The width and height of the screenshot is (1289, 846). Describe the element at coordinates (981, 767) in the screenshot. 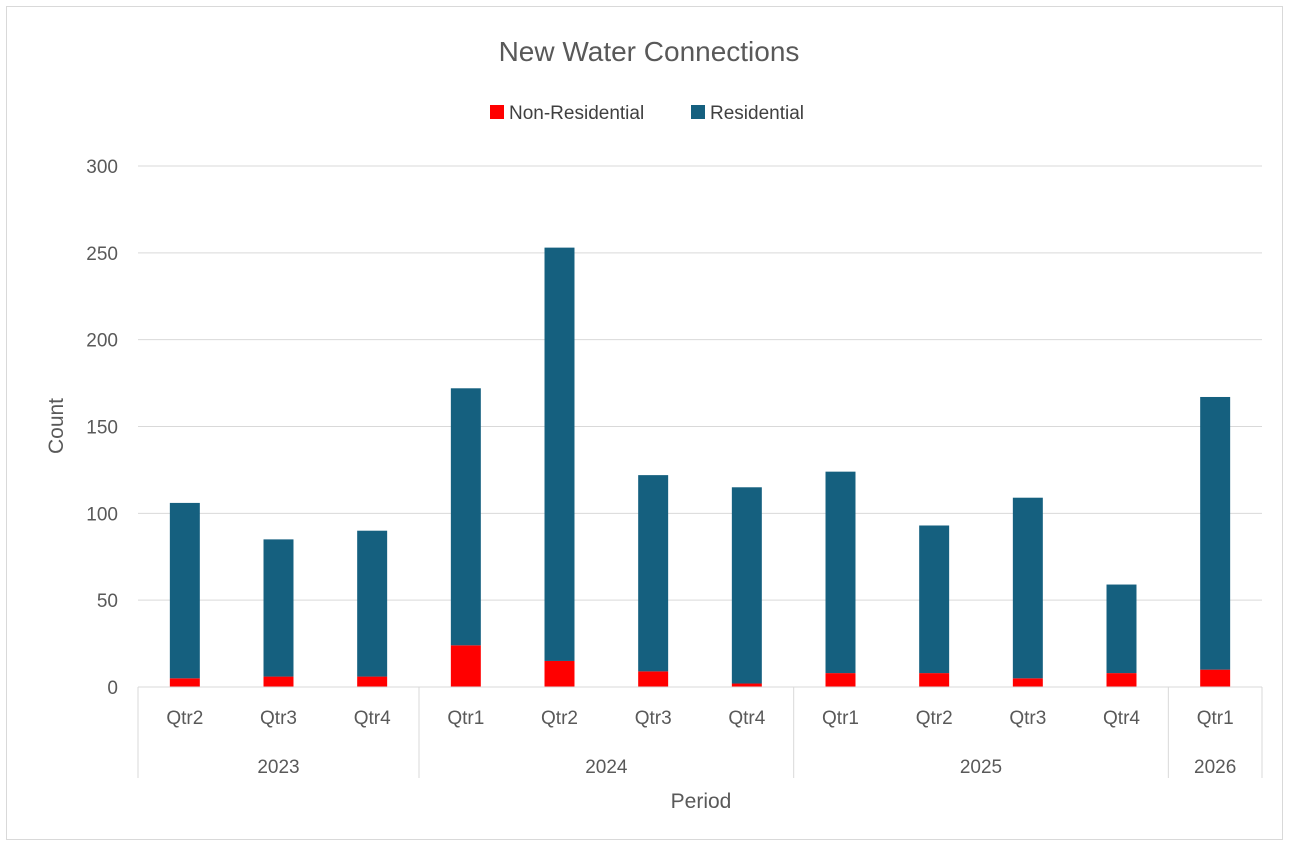

I see `x-group-label: 2025` at that location.